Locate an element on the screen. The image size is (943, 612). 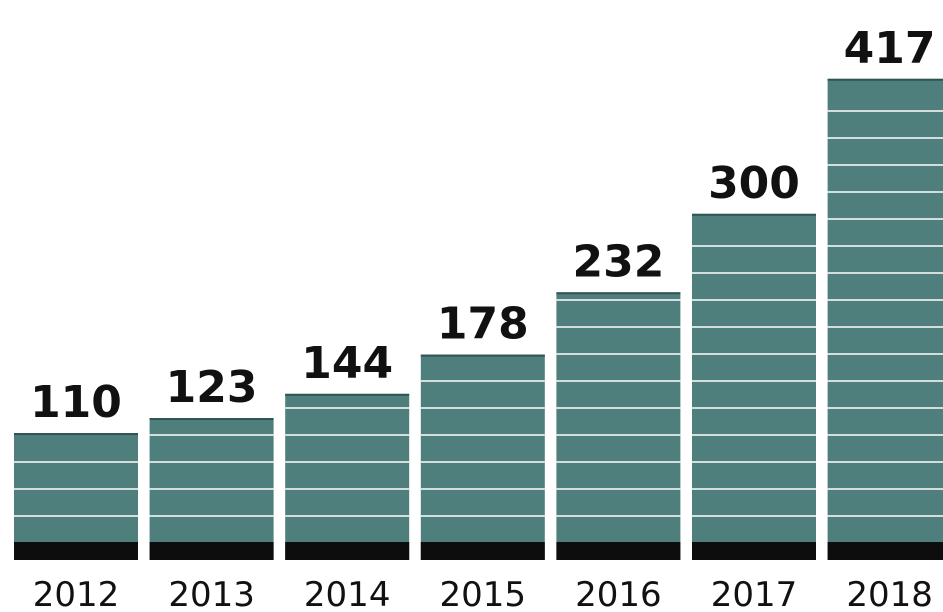
value-label: 123 is located at coordinates (212, 387).